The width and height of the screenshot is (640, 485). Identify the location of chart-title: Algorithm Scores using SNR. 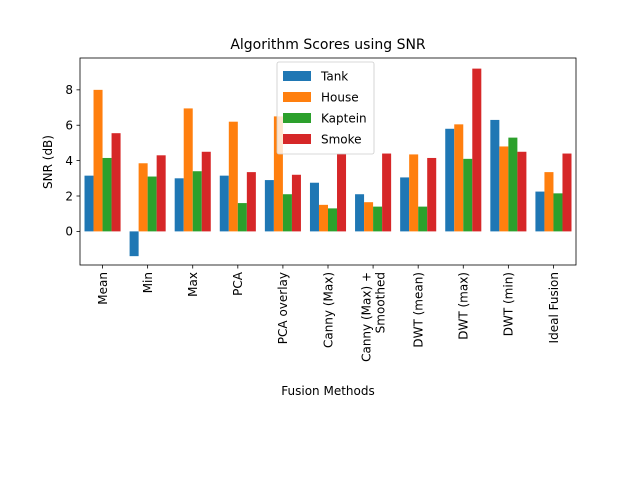
(328, 45).